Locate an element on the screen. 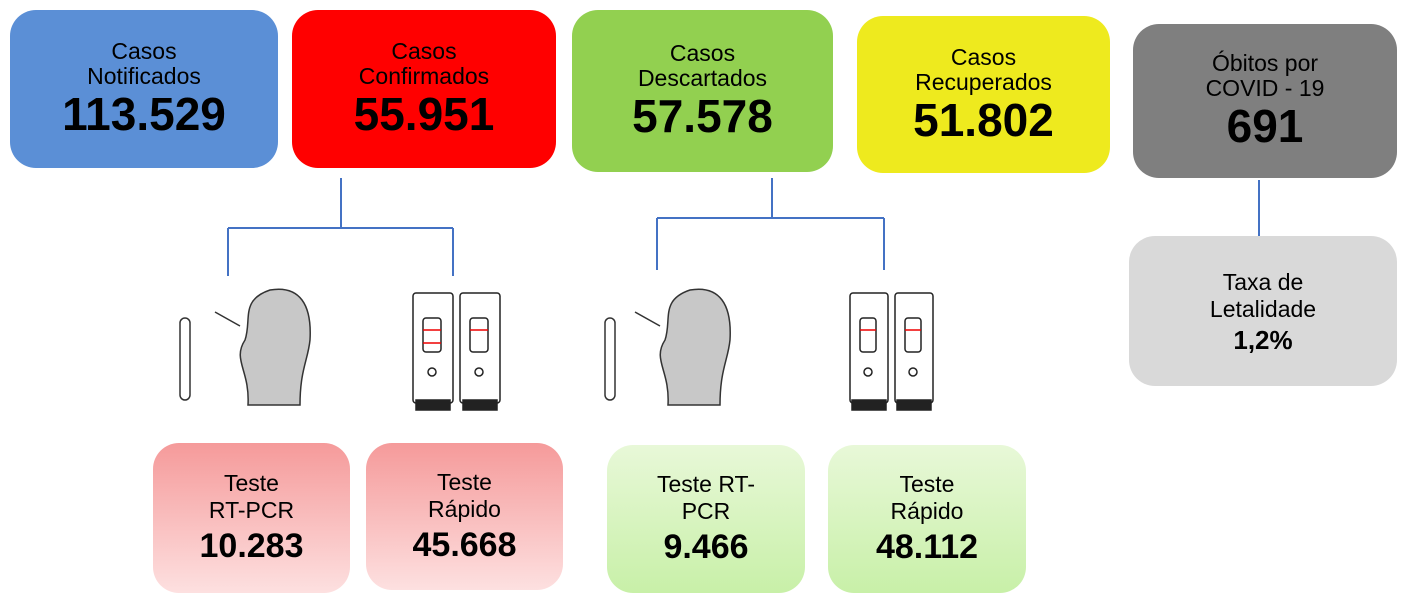  test-value: 45.668 is located at coordinates (464, 544).